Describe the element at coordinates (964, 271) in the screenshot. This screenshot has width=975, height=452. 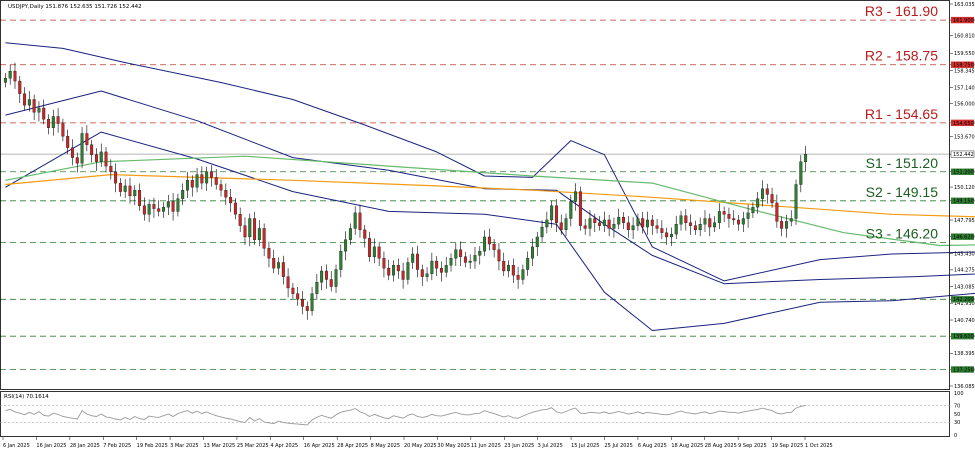
I see `y-tick-label: 144.275` at that location.